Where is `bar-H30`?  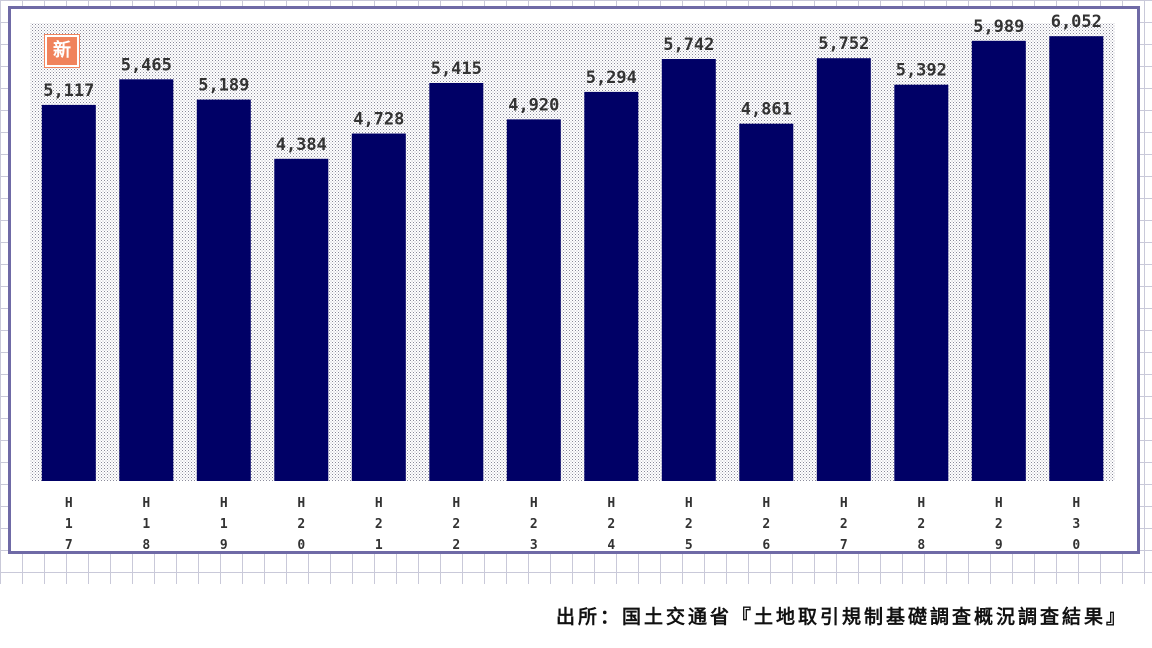 bar-H30 is located at coordinates (1076, 258).